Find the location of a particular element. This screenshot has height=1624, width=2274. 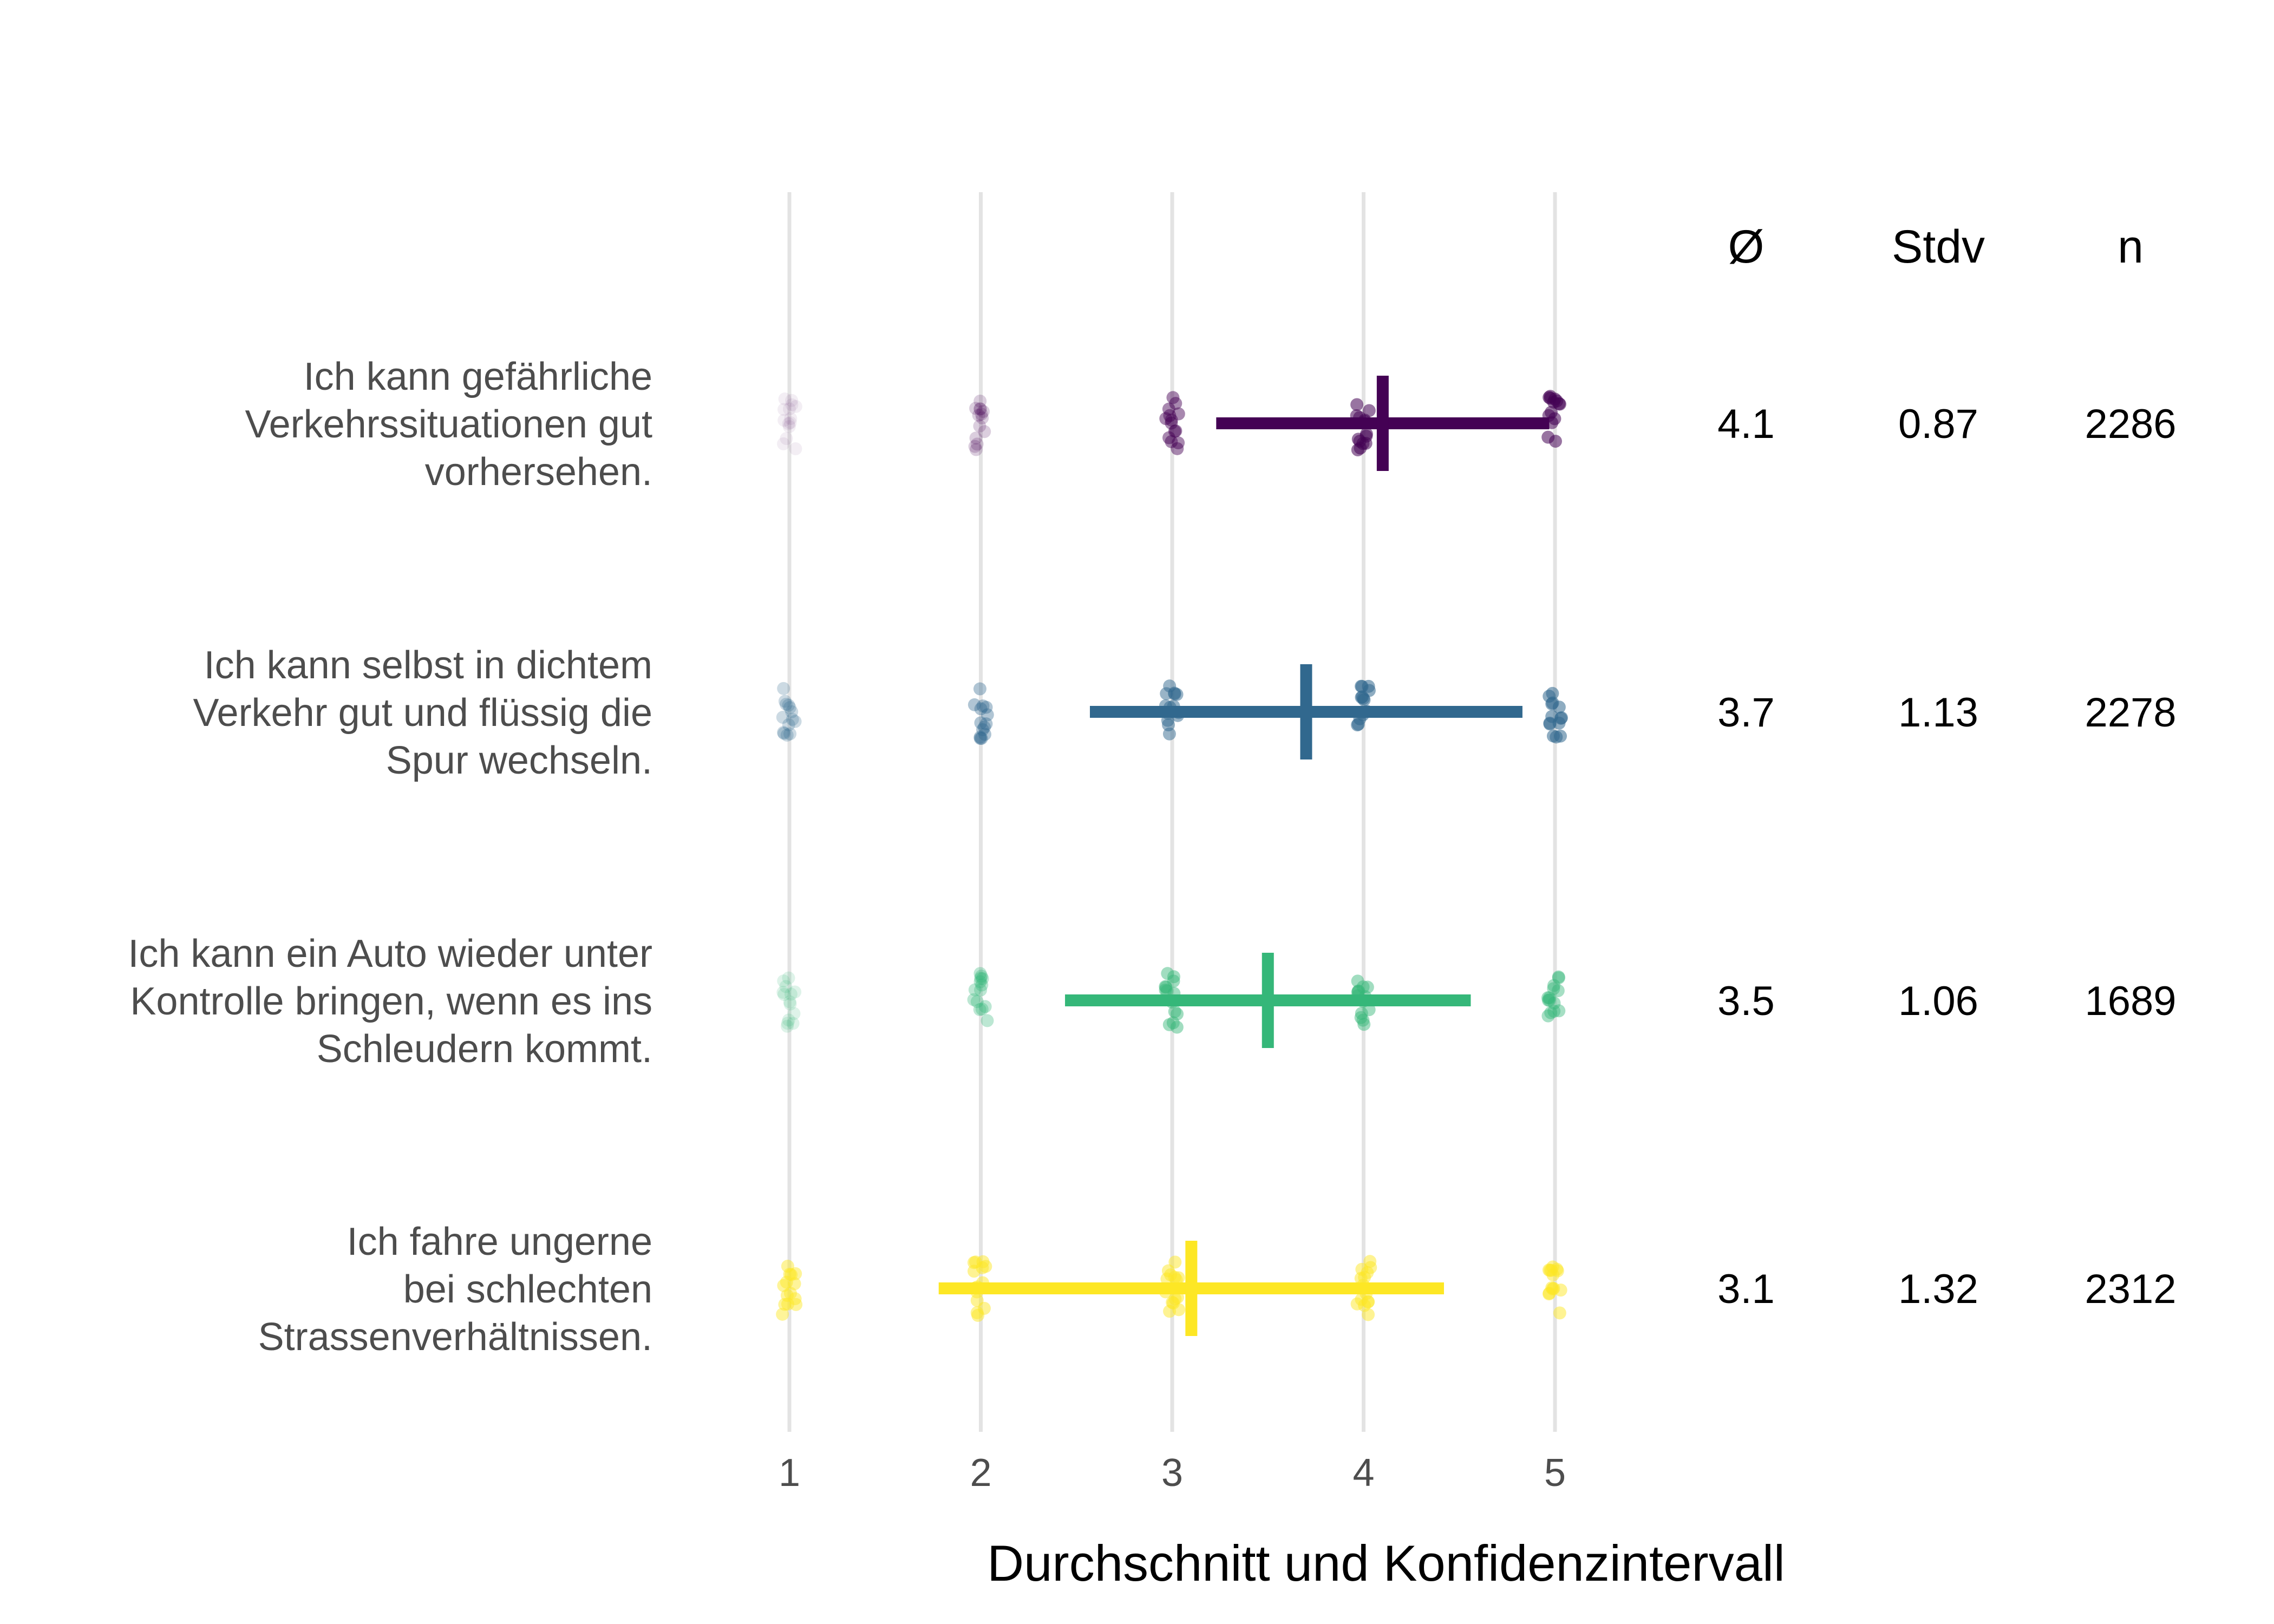

mean-value-row-1: 4.1 is located at coordinates (1746, 424).